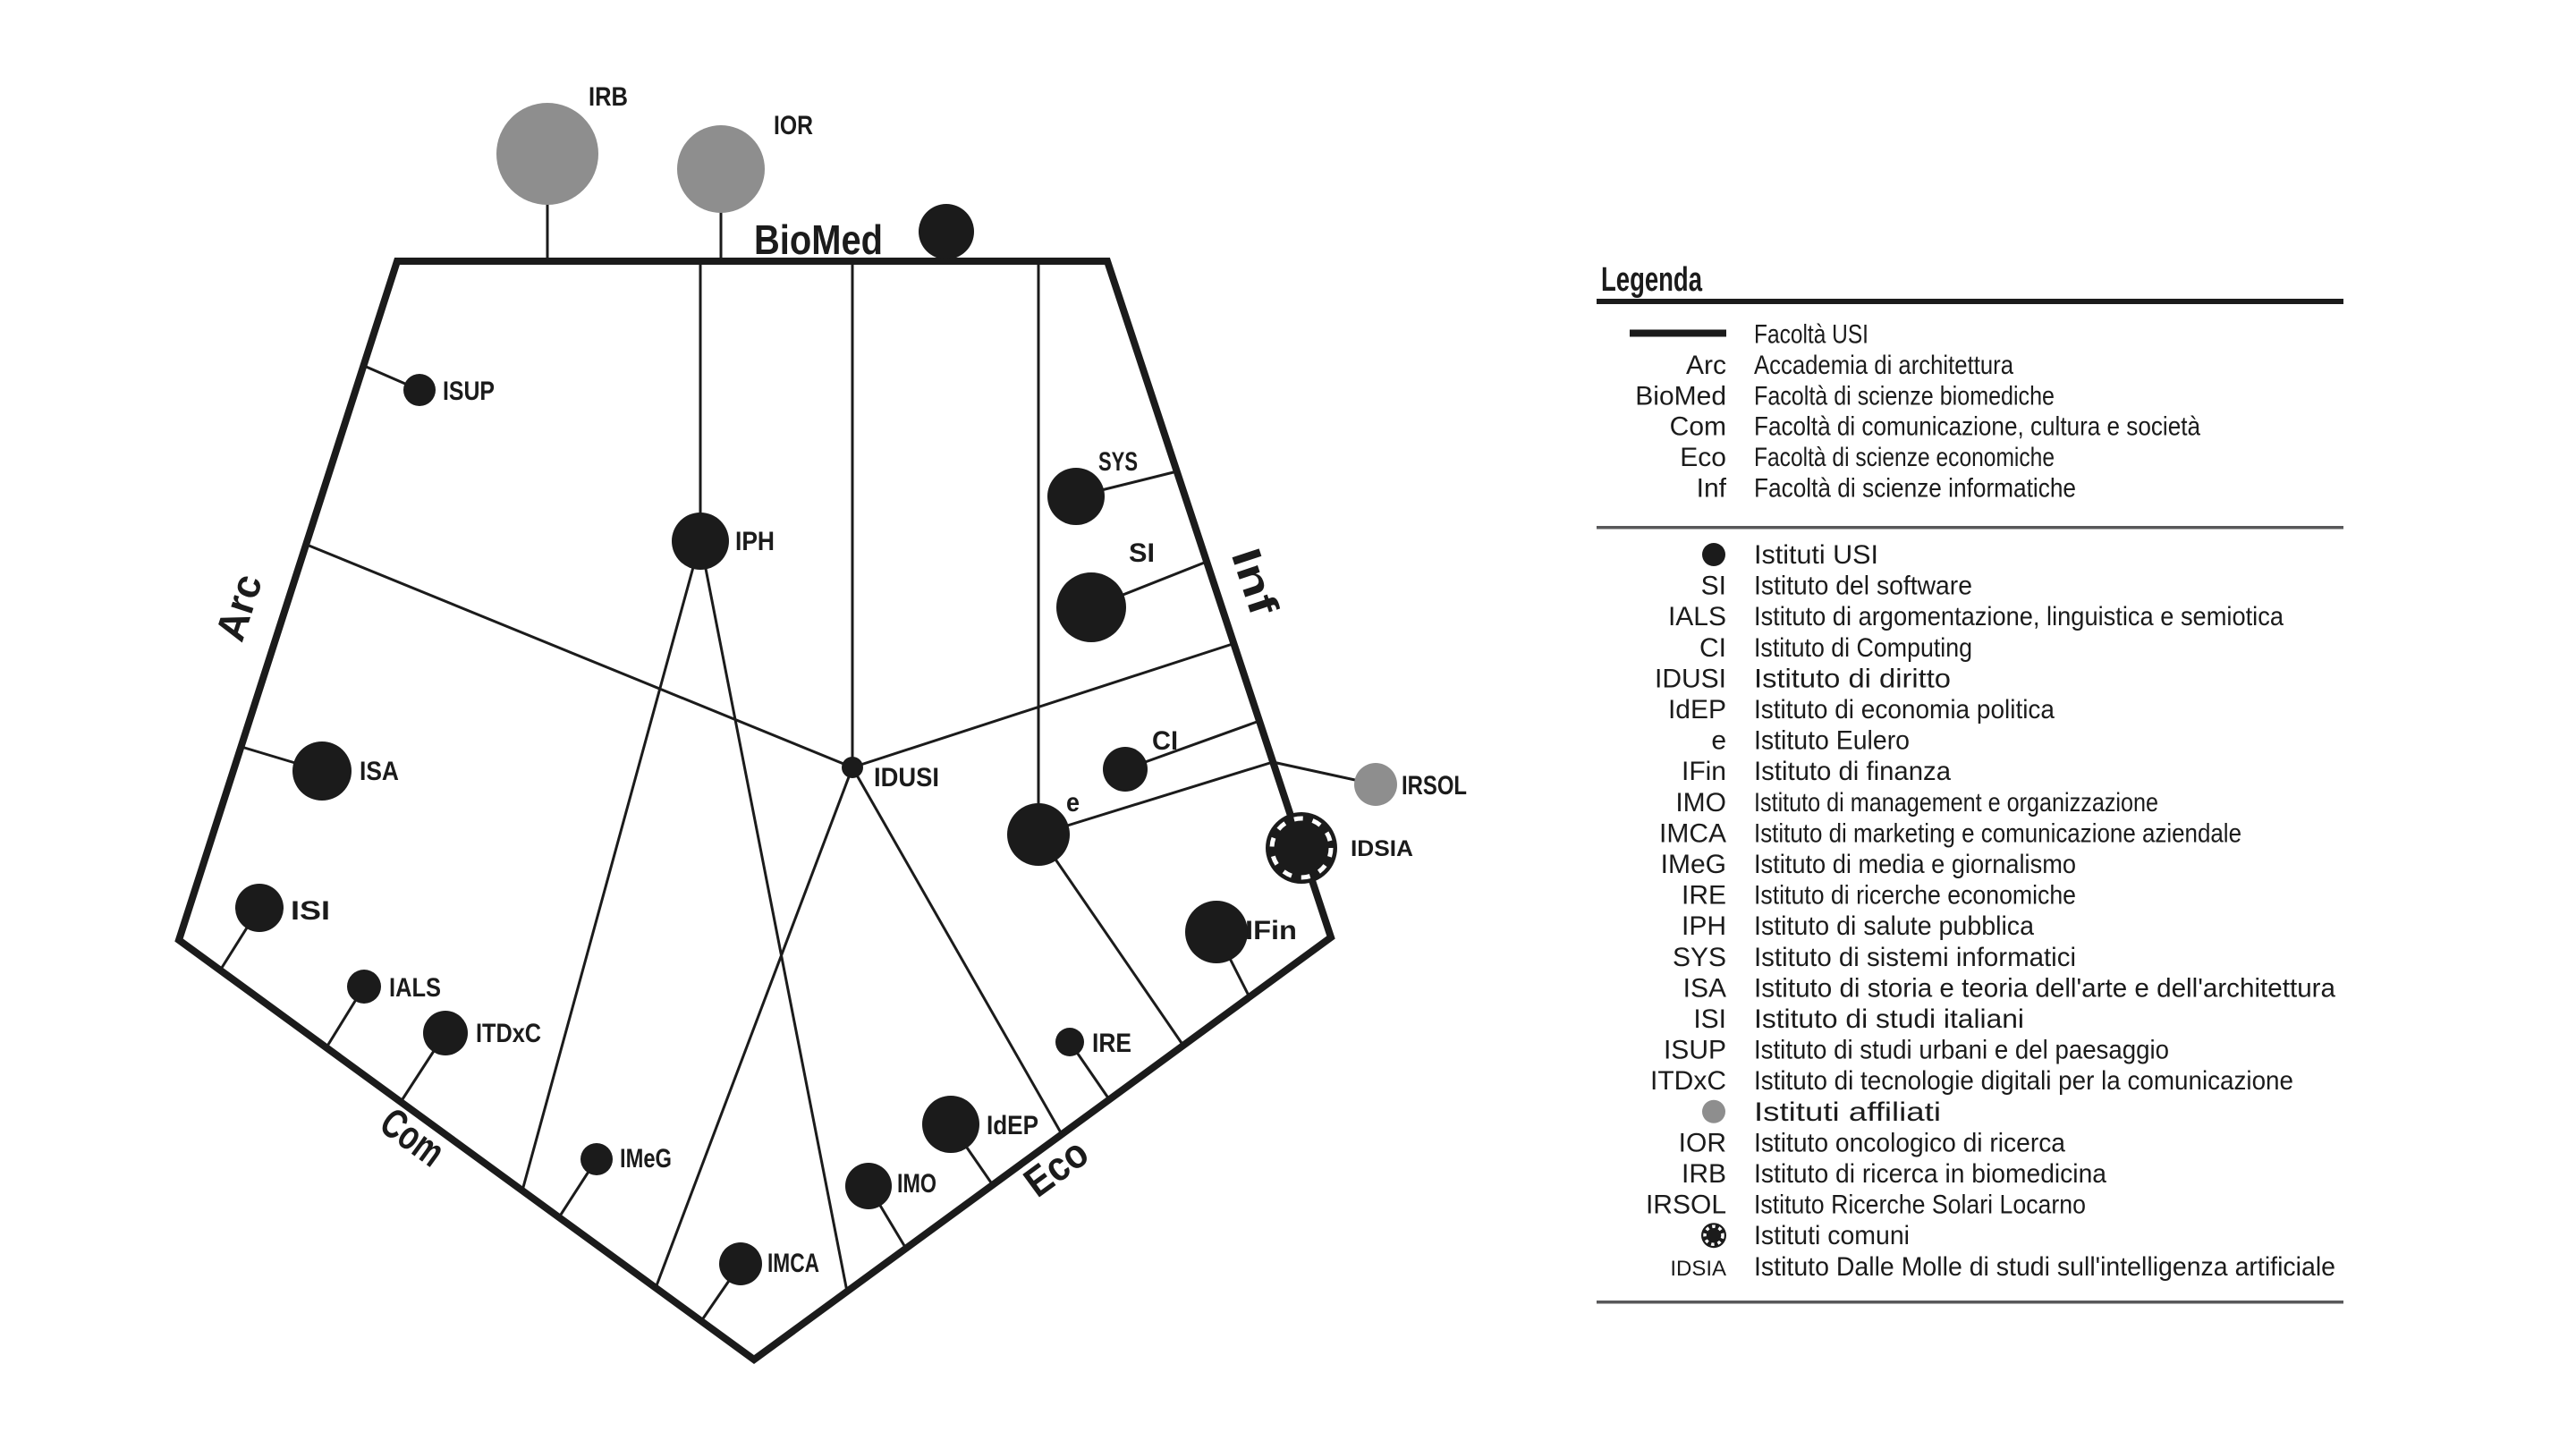  Describe the element at coordinates (364, 987) in the screenshot. I see `institute-node-ials` at that location.